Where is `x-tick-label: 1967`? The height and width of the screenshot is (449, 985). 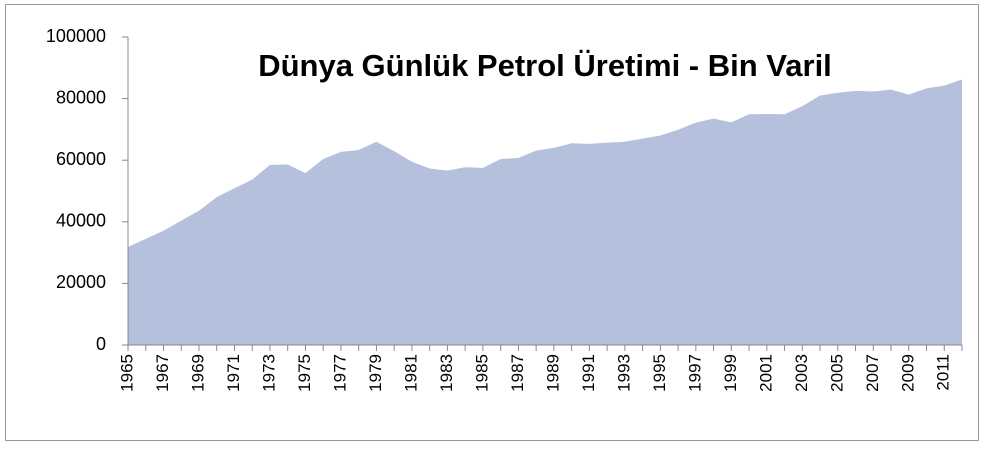 x-tick-label: 1967 is located at coordinates (162, 373).